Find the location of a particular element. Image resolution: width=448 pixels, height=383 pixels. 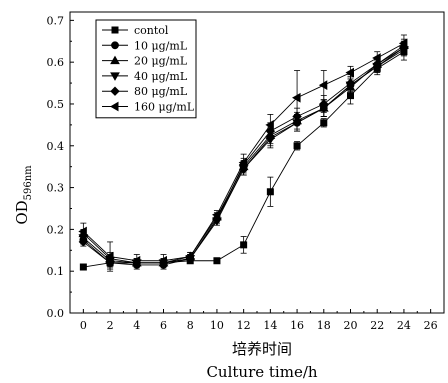

y-tick-label: 0.1 is located at coordinates (56, 271).